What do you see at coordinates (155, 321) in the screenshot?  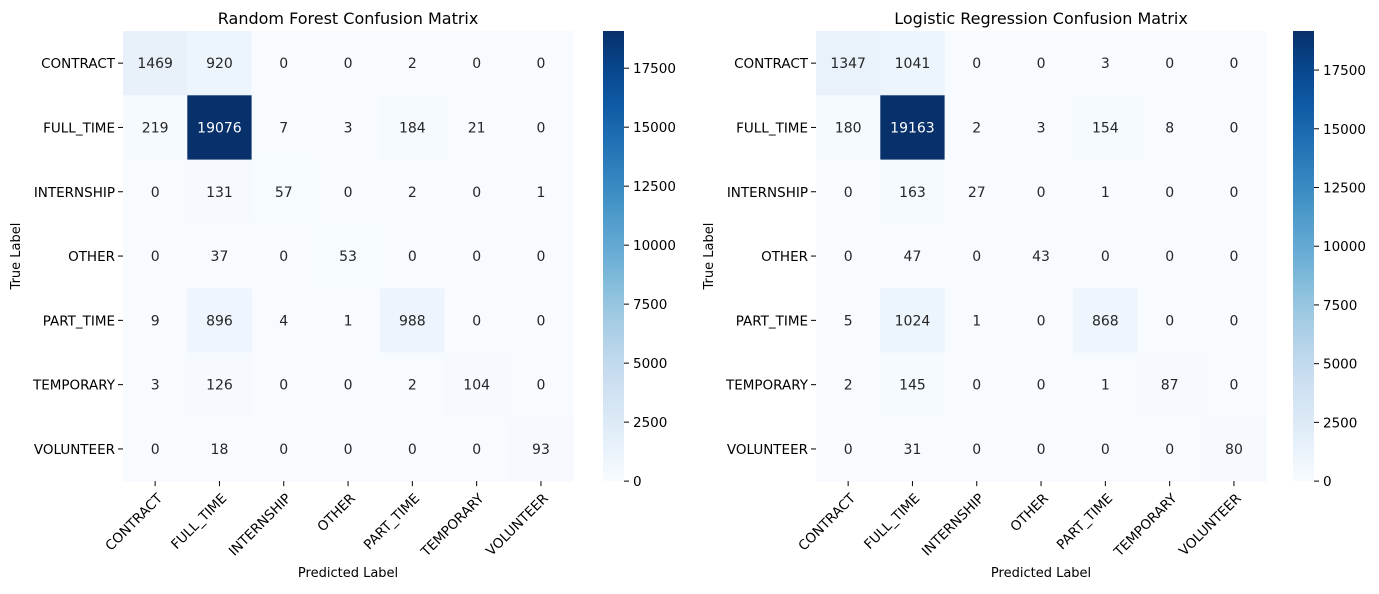 I see `cell-value-label: 9` at bounding box center [155, 321].